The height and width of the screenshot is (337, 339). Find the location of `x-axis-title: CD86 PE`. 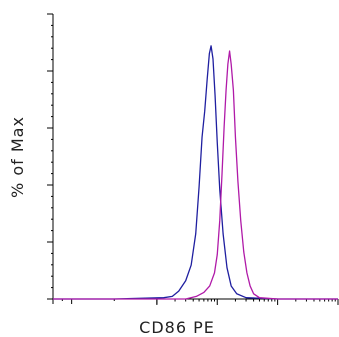

x-axis-title: CD86 PE is located at coordinates (177, 327).